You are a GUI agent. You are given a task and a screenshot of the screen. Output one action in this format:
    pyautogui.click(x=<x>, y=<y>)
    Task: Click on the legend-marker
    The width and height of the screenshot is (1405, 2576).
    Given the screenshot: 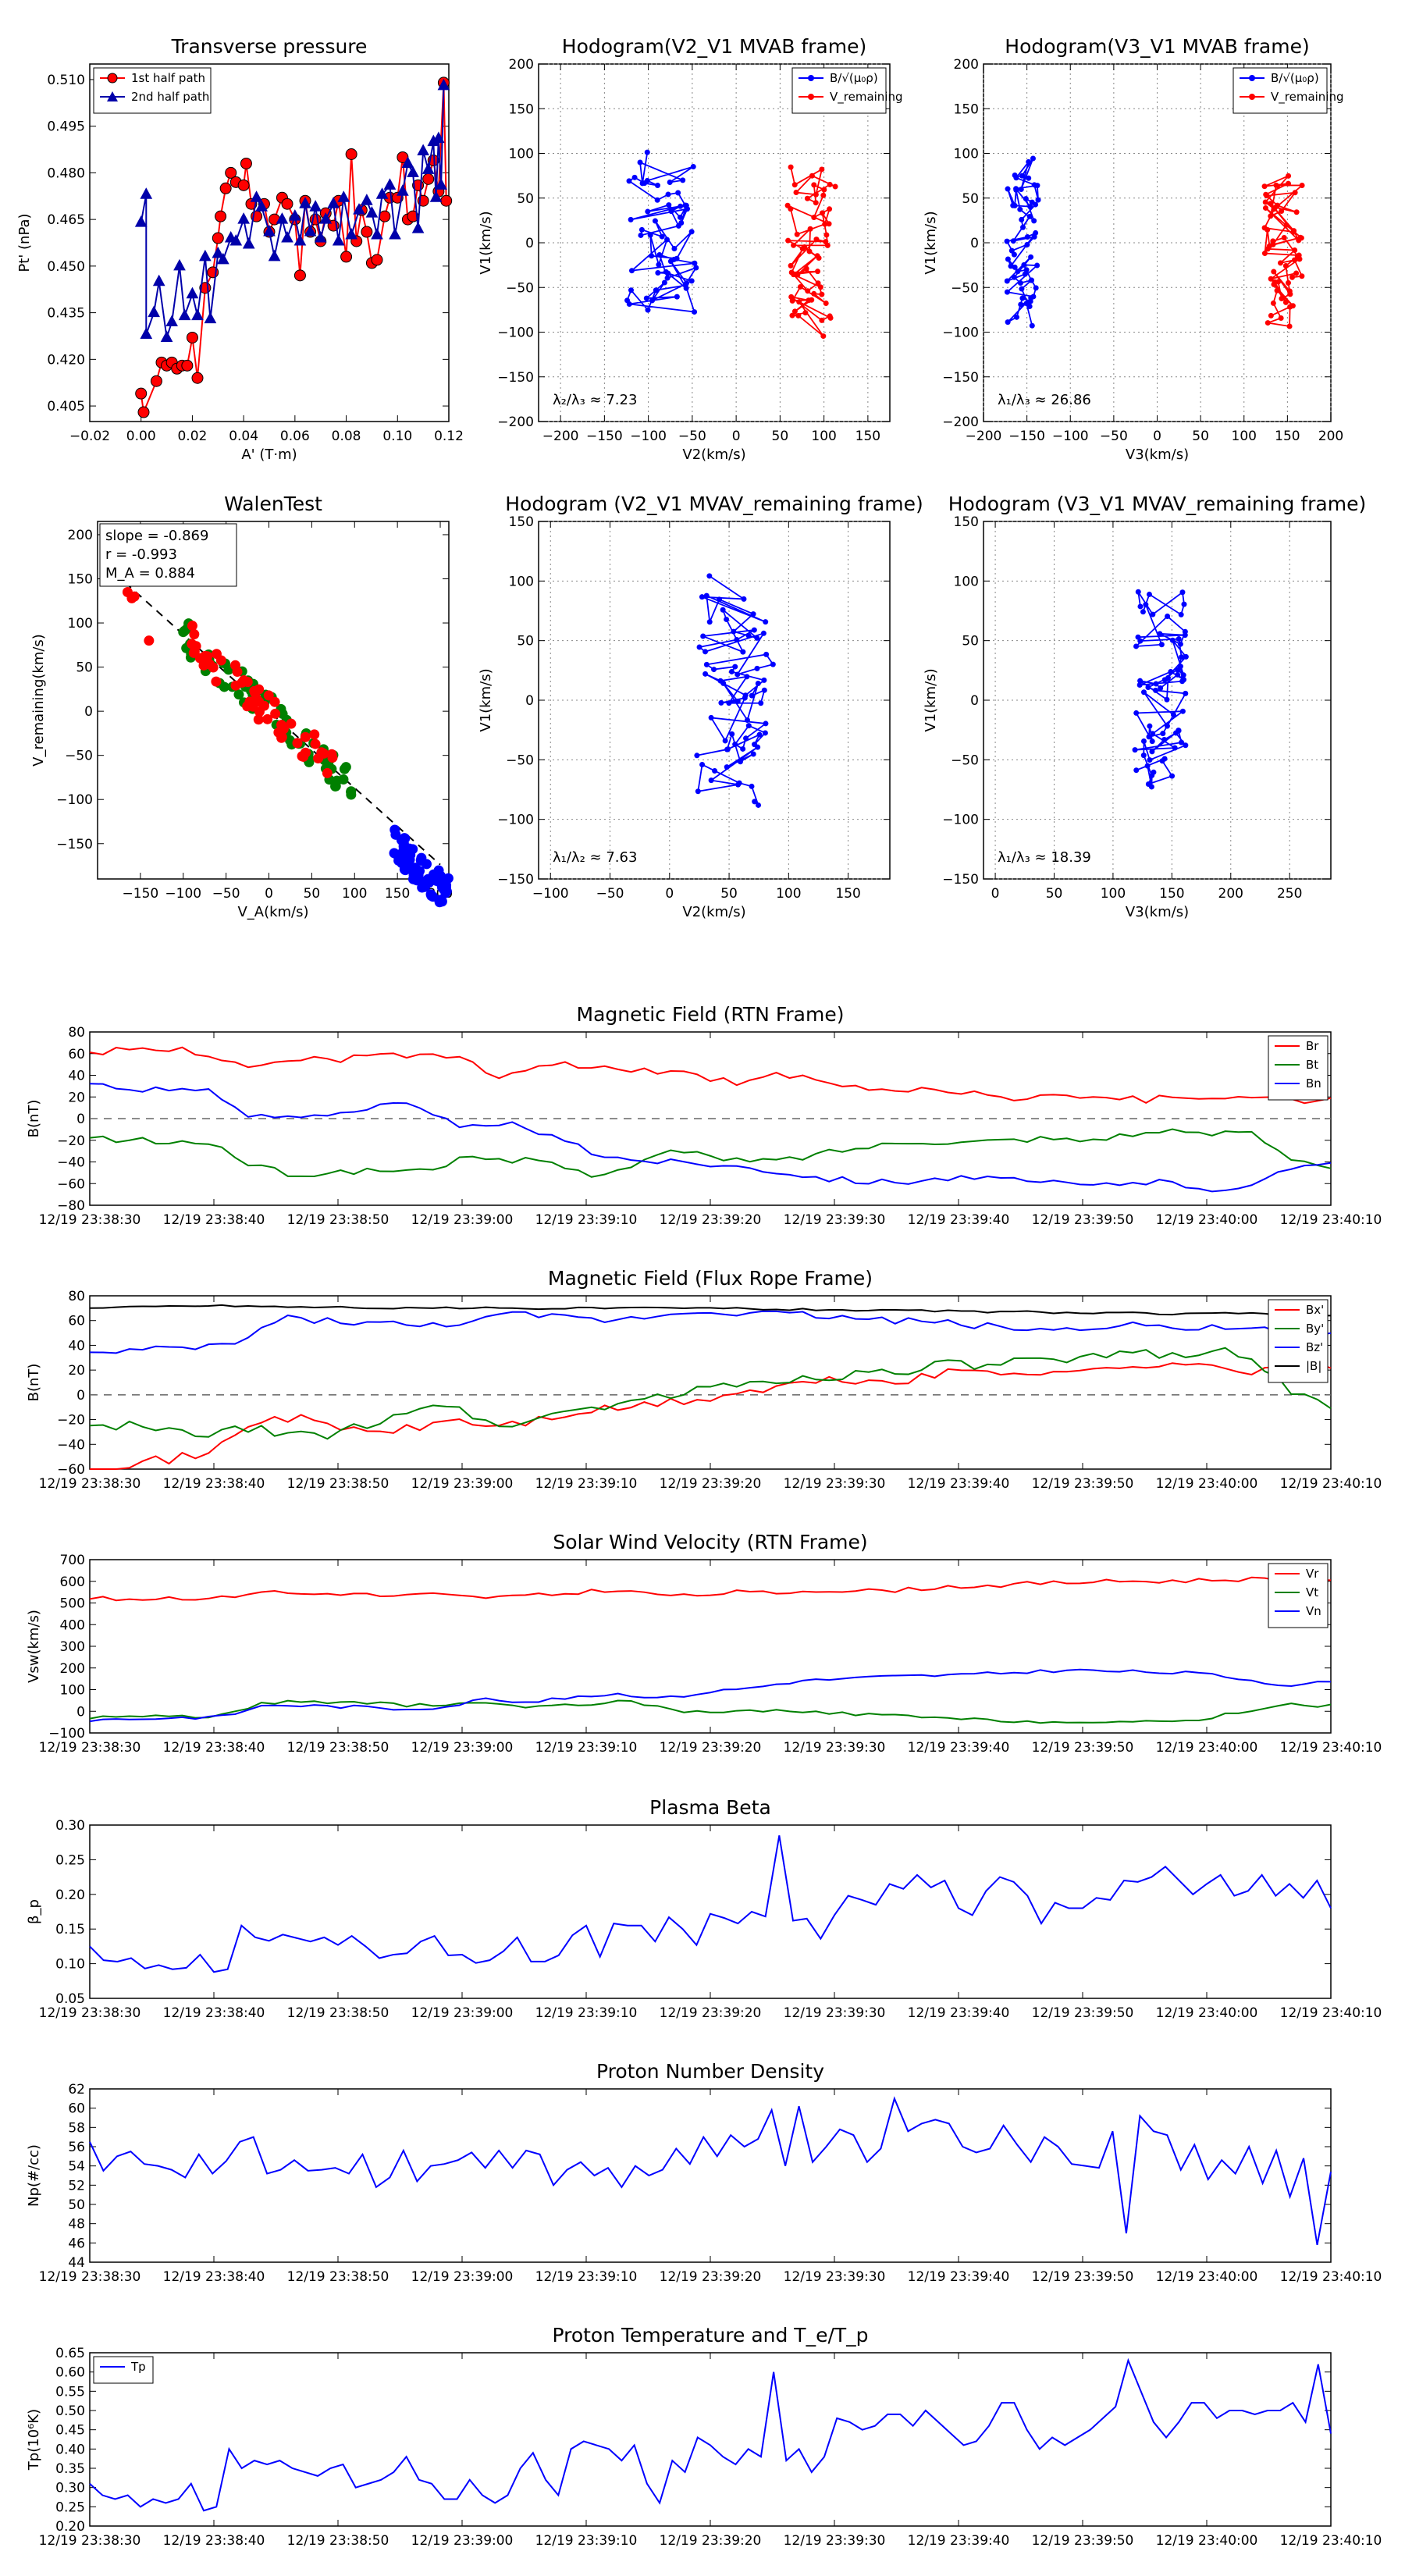 What is the action you would take?
    pyautogui.click(x=112, y=96)
    